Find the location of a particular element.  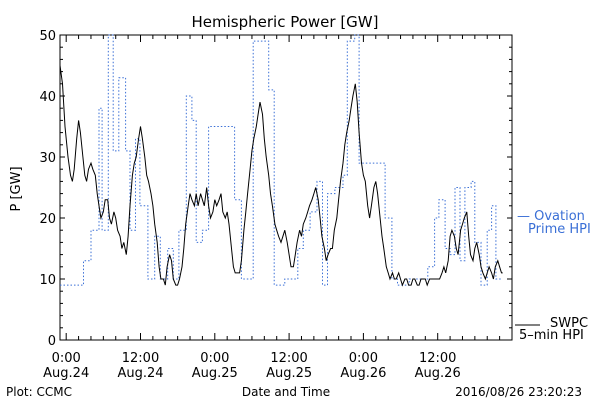

legend-ovation-line1: — Ovation is located at coordinates (551, 216).